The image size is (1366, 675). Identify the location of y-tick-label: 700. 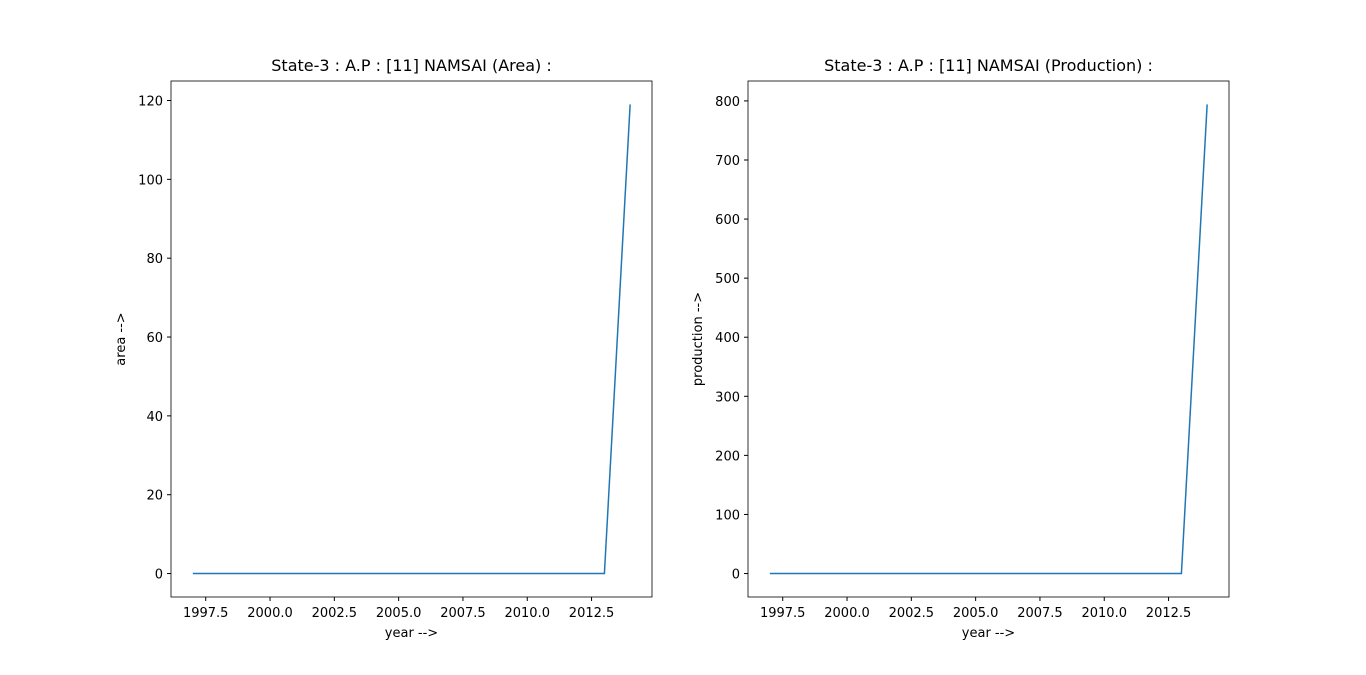
(727, 161).